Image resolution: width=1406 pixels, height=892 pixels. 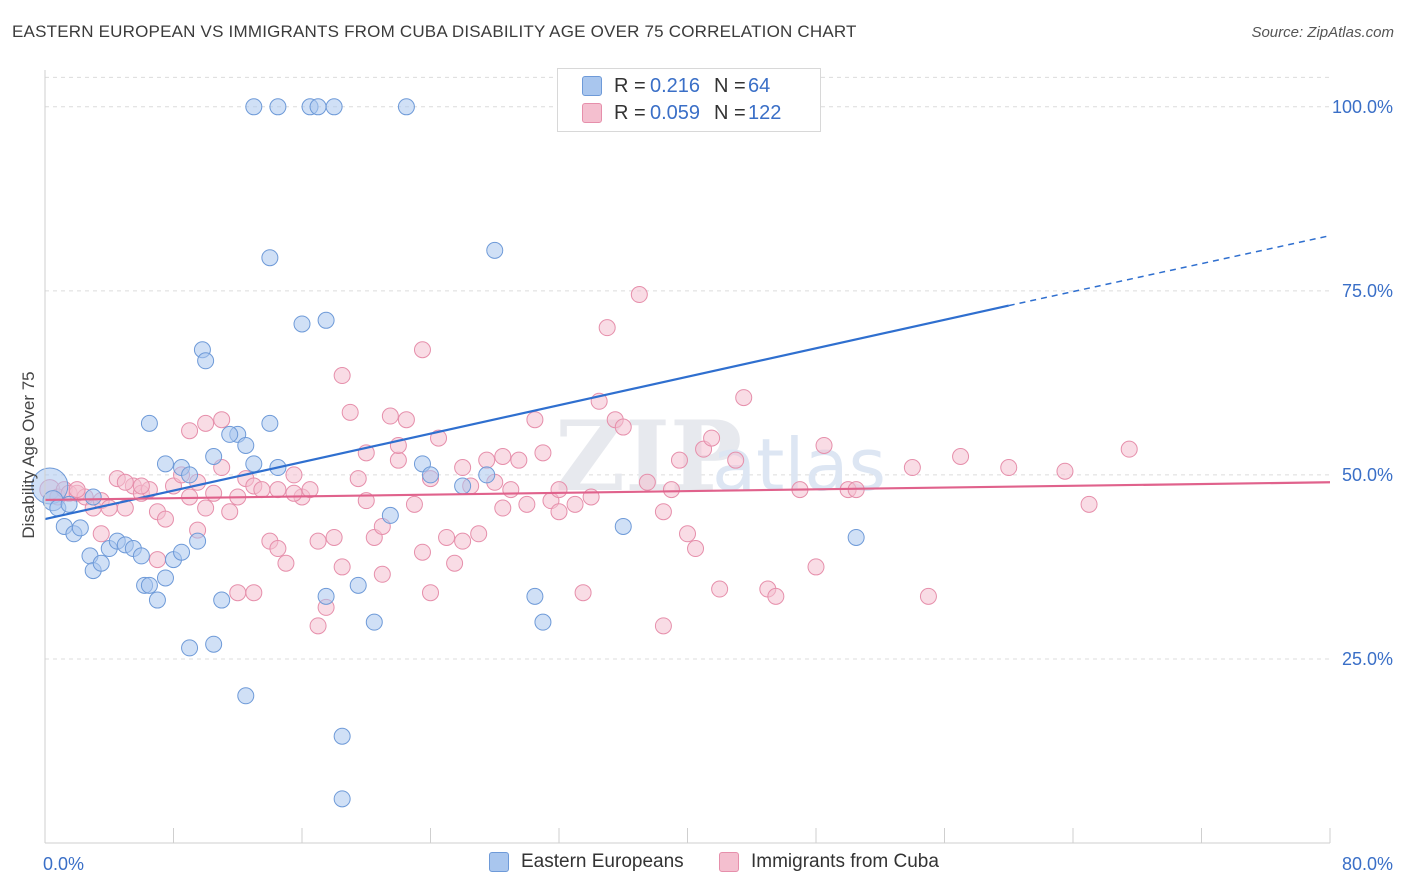 I want to click on cuba-trend-line, so click(x=687, y=491).